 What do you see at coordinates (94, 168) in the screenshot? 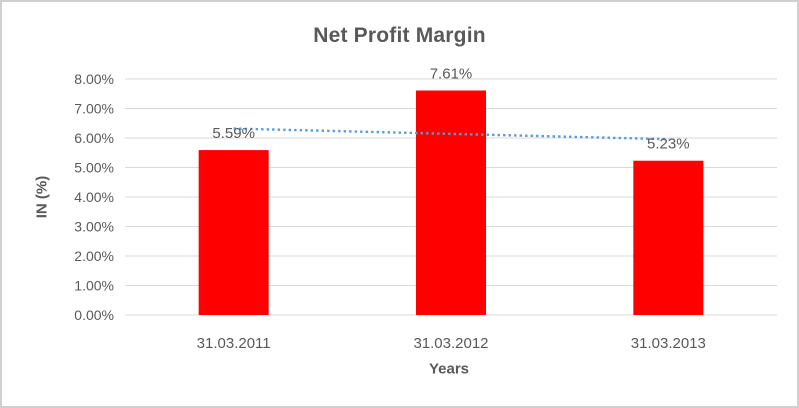
I see `y-tick-label: 5.00%` at bounding box center [94, 168].